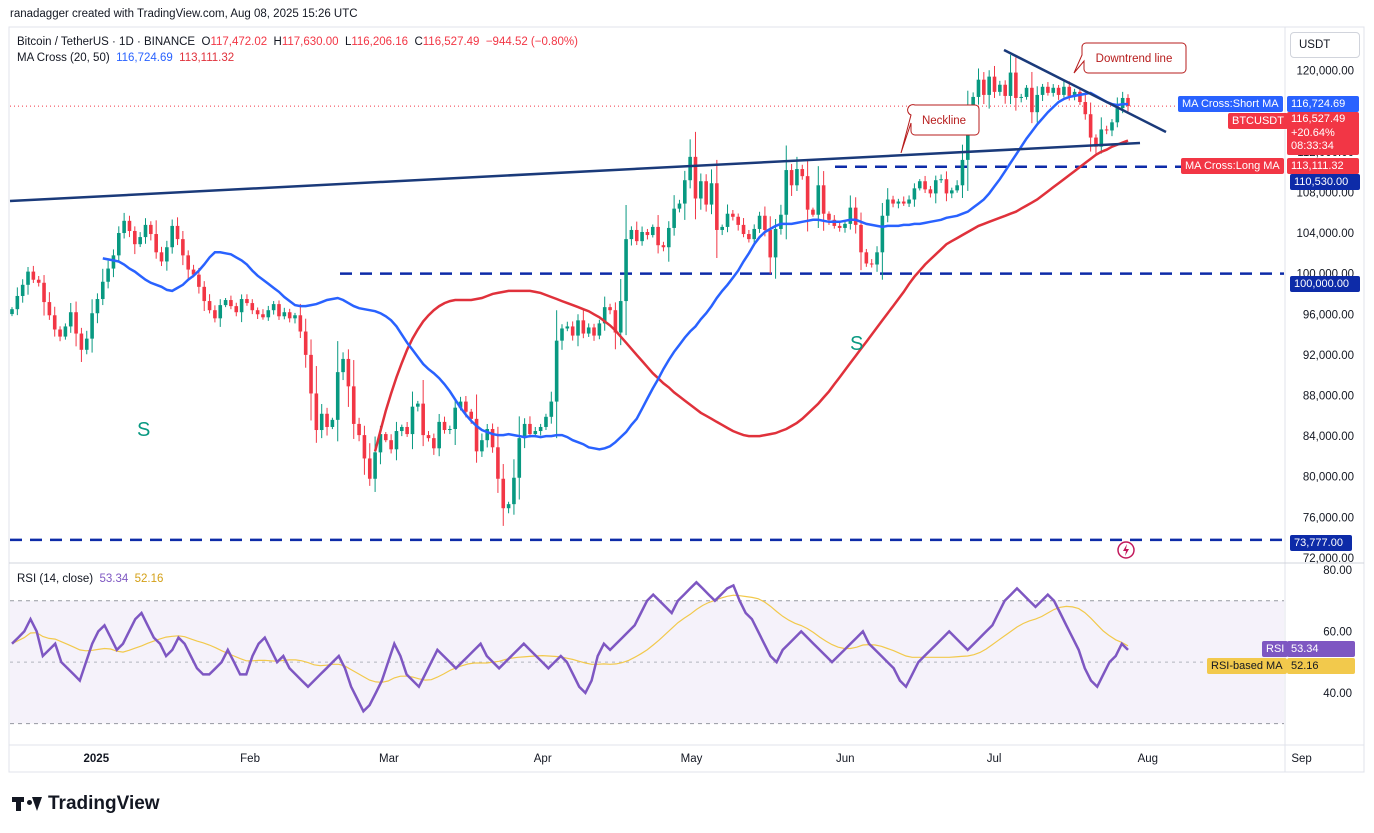 Image resolution: width=1374 pixels, height=833 pixels. What do you see at coordinates (1130, 58) in the screenshot?
I see `downtrend-callout: Downtrend line` at bounding box center [1130, 58].